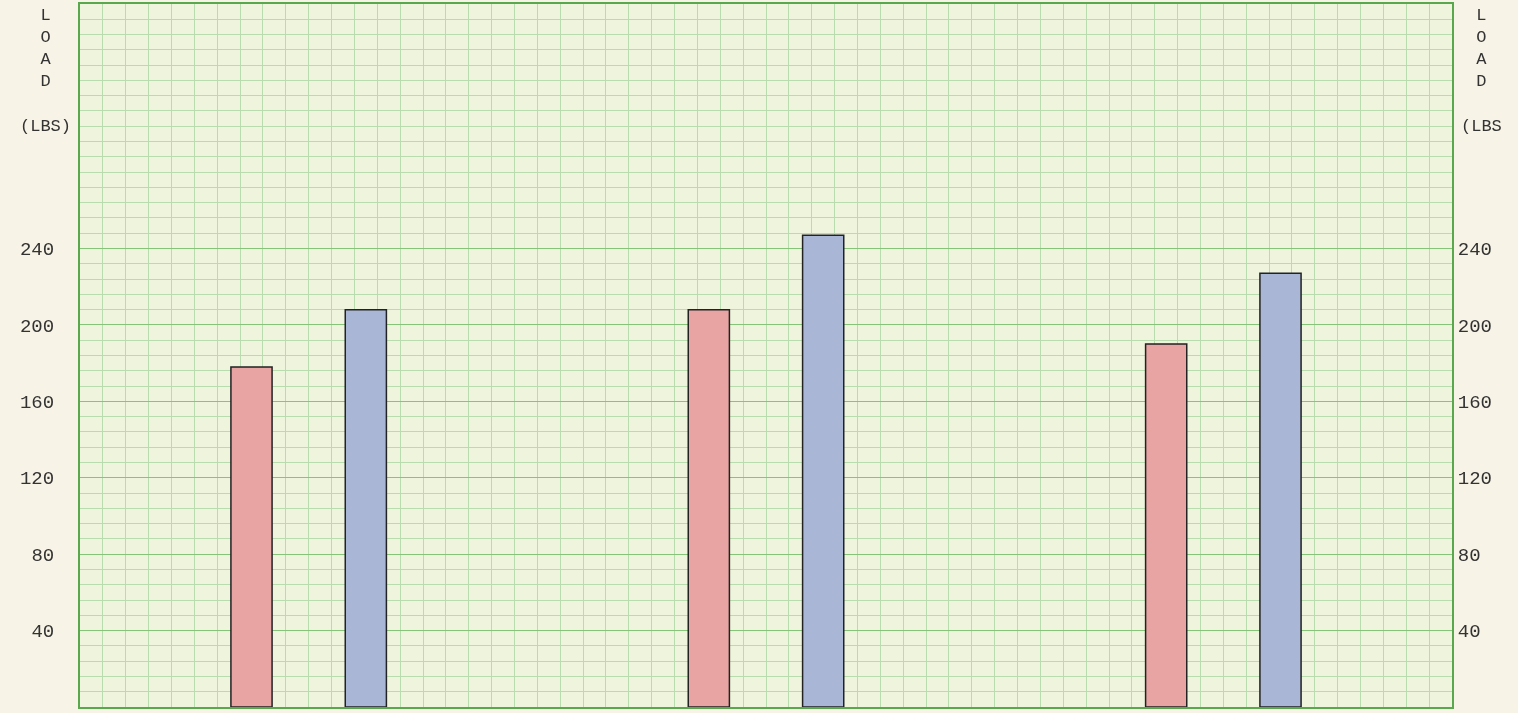  I want to click on y2-tick-label: 200, so click(1475, 326).